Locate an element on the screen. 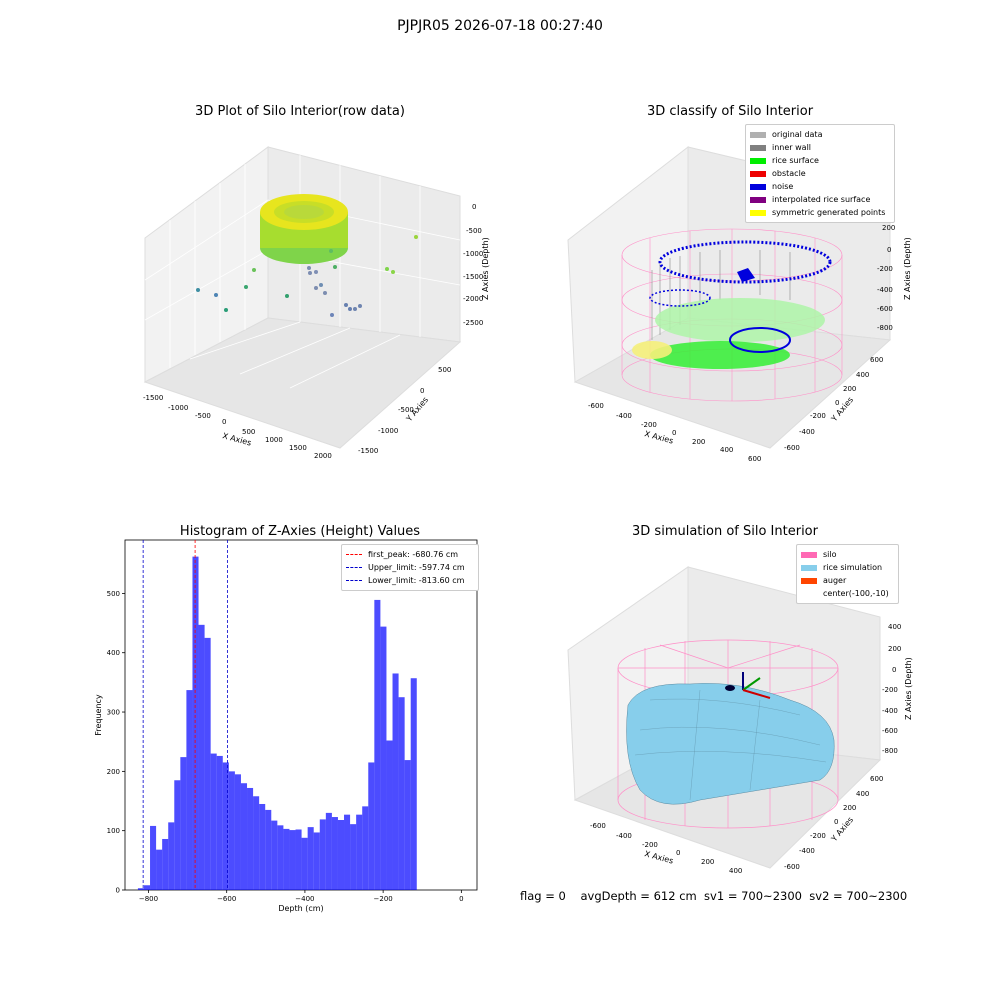 This screenshot has width=1000, height=1000. raw-z-ticks: 0 -500 -1000 -1500 -2000 -2500 is located at coordinates (473, 265).